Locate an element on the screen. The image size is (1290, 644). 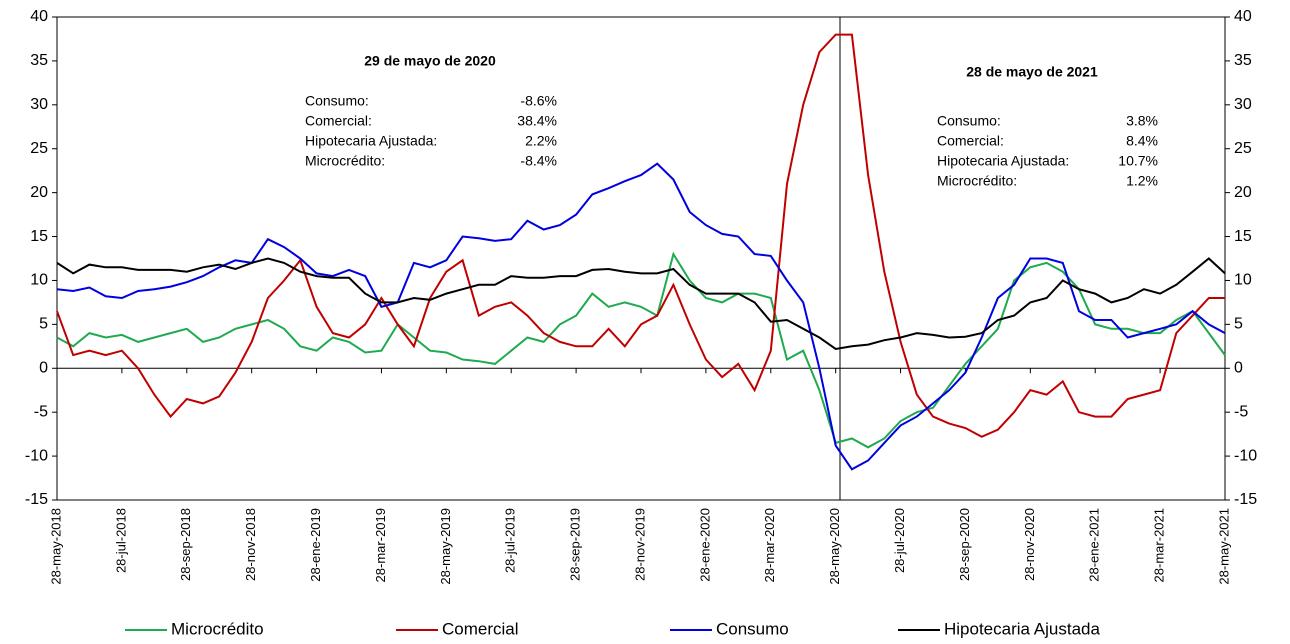
annotation-value: 8.4% is located at coordinates (1142, 141).